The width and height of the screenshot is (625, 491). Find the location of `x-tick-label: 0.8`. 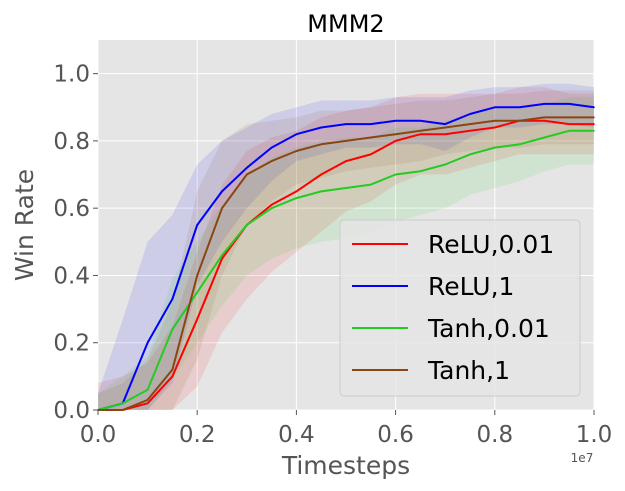

x-tick-label: 0.8 is located at coordinates (495, 435).